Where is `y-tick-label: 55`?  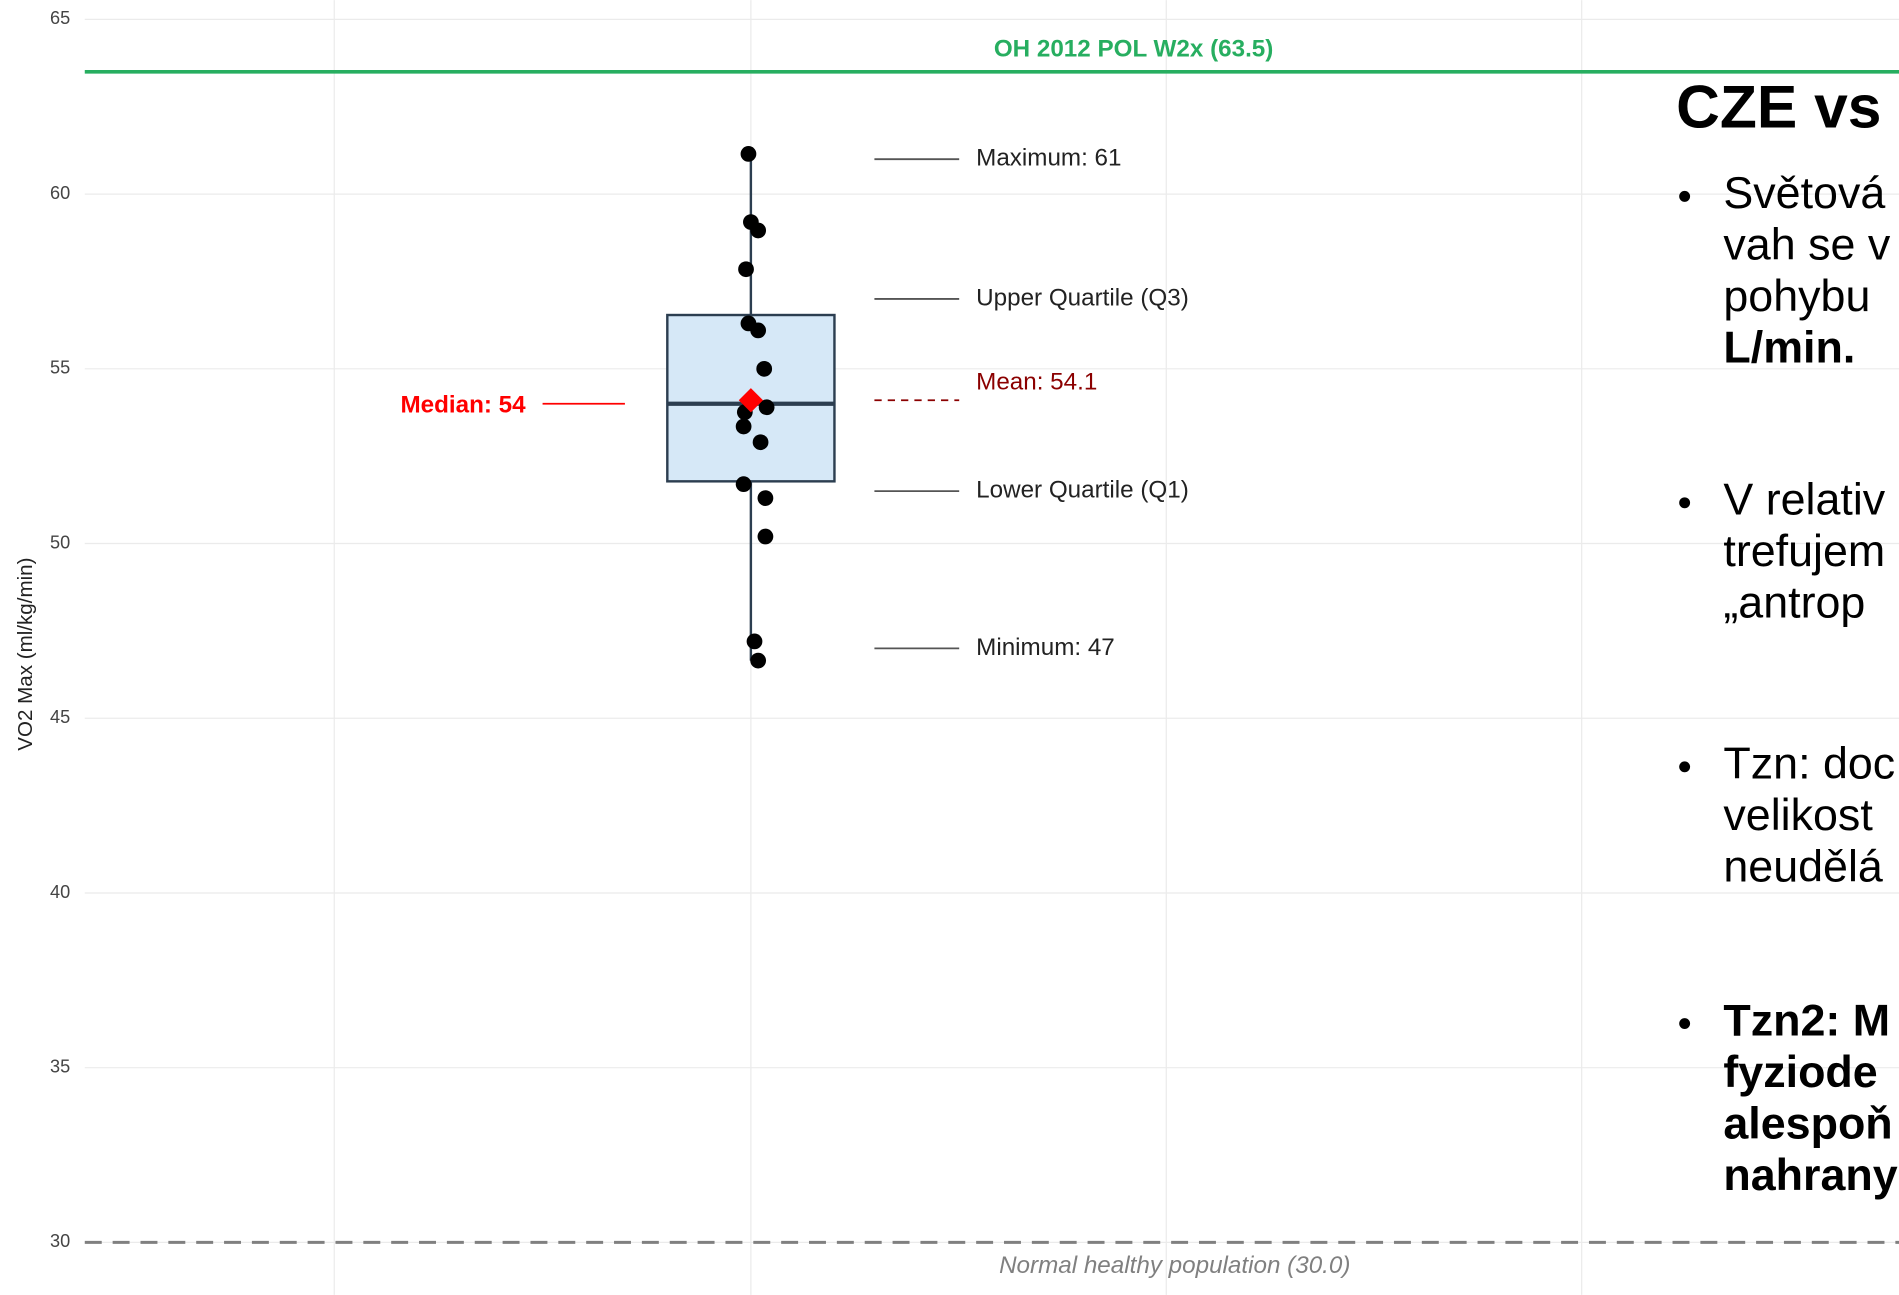 y-tick-label: 55 is located at coordinates (60, 368).